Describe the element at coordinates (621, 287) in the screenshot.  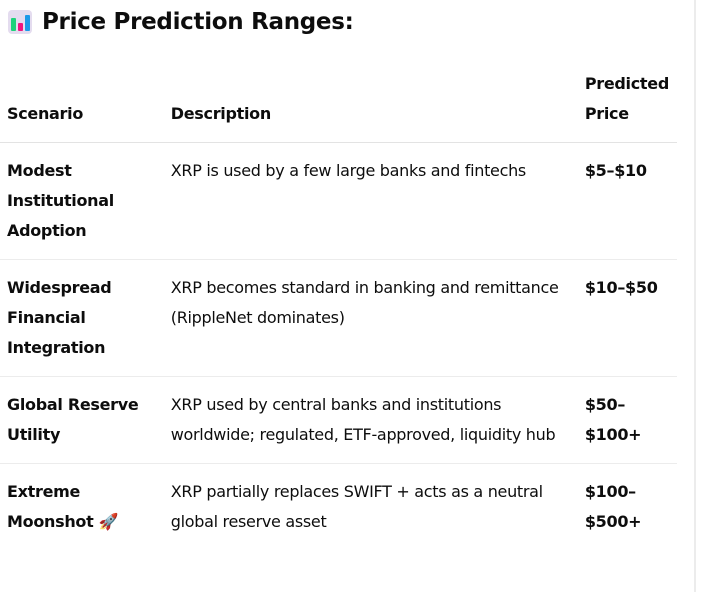
I see `price-cell: $10–$50` at that location.